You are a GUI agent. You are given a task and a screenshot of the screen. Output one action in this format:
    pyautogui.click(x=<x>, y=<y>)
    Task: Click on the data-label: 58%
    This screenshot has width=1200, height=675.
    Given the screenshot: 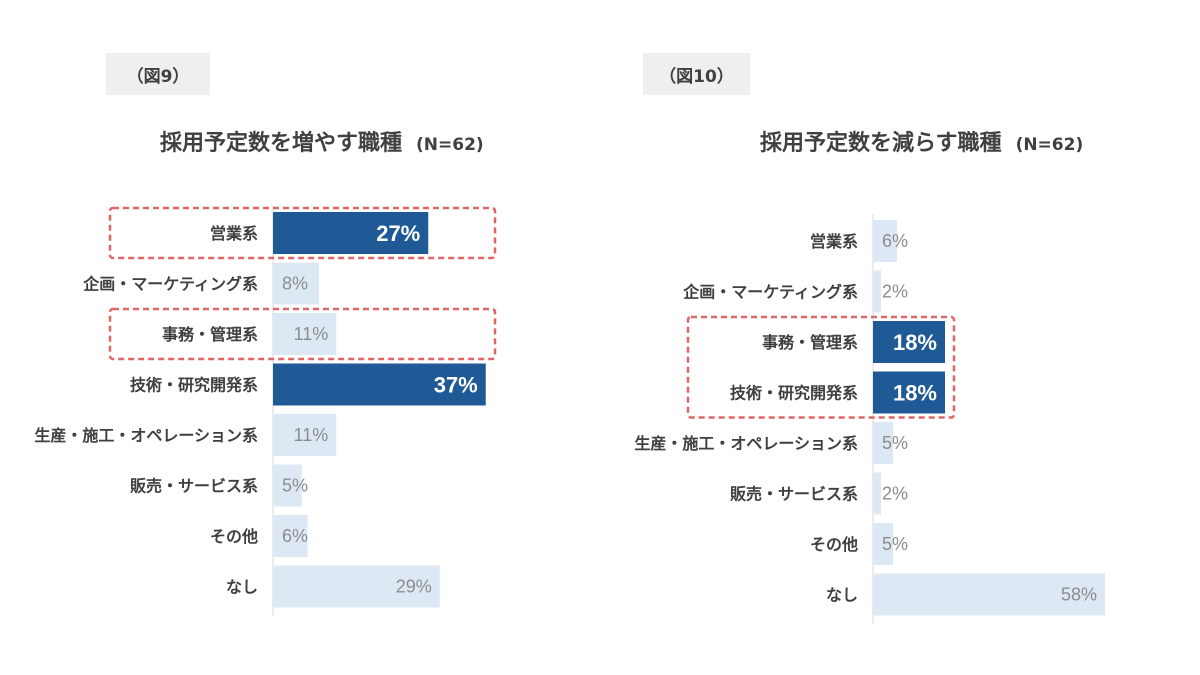 What is the action you would take?
    pyautogui.click(x=1079, y=595)
    